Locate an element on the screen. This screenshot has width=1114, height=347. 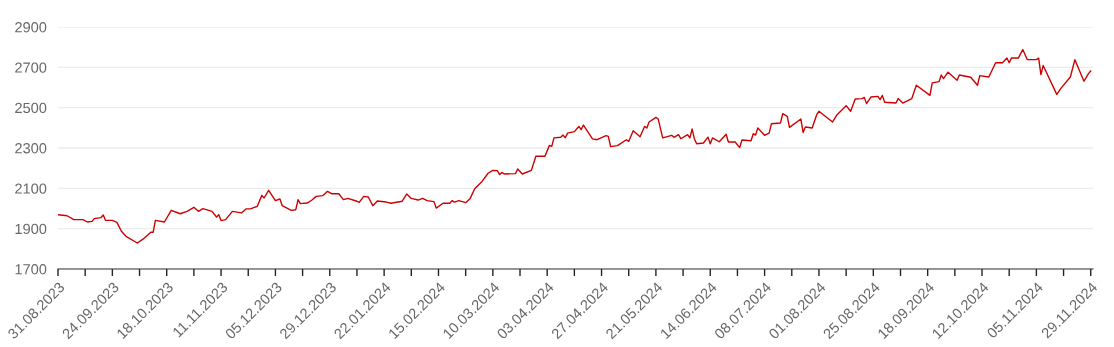
y-tick-label: 1700 is located at coordinates (31, 269).